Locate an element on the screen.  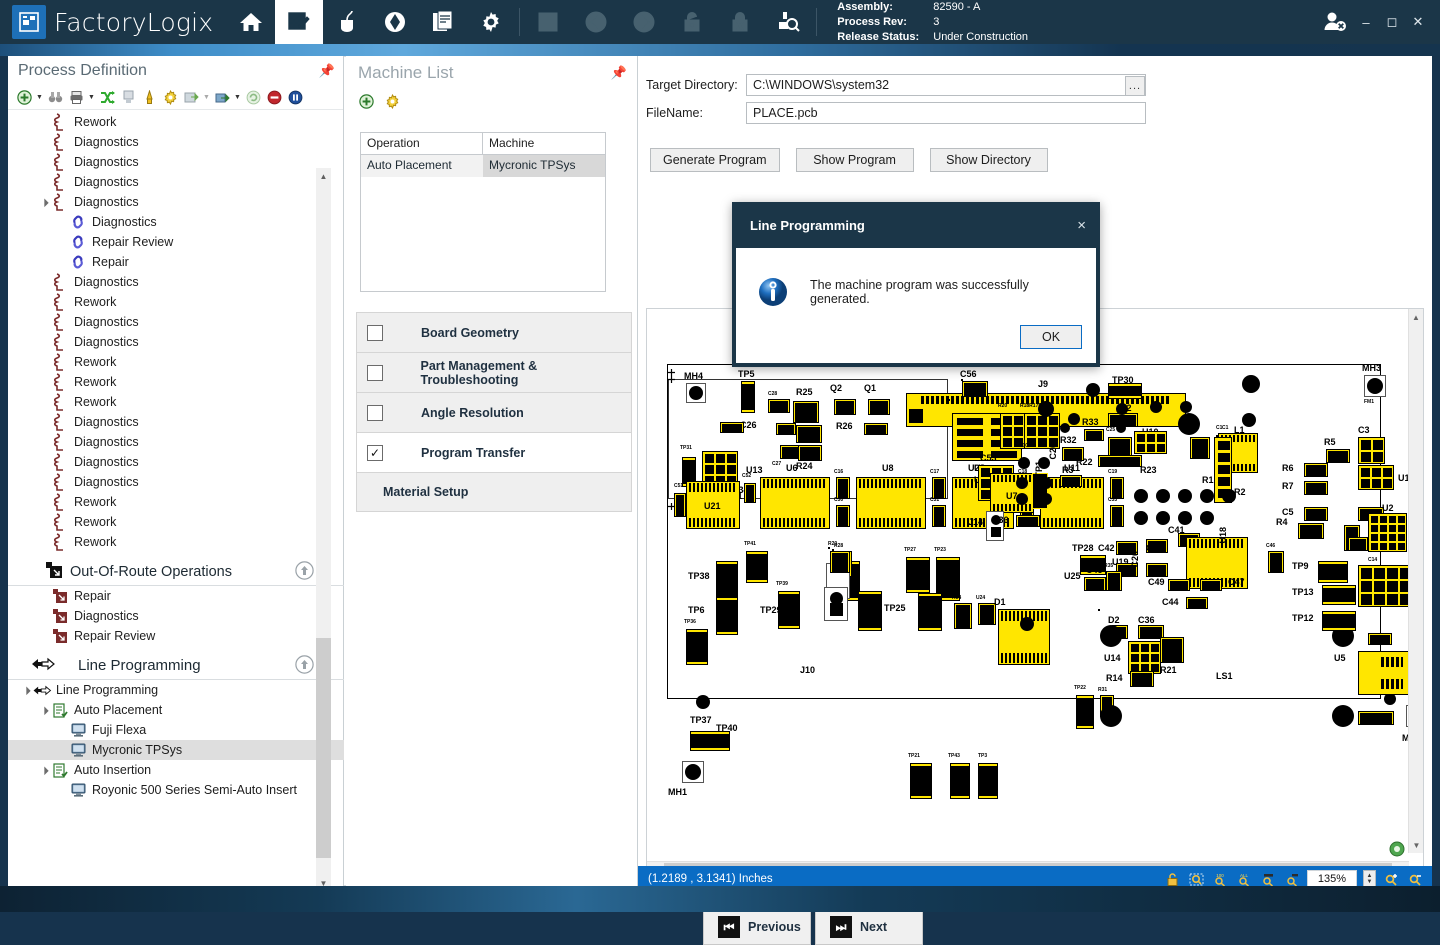
zoom-in-icon is located at coordinates (1391, 879).